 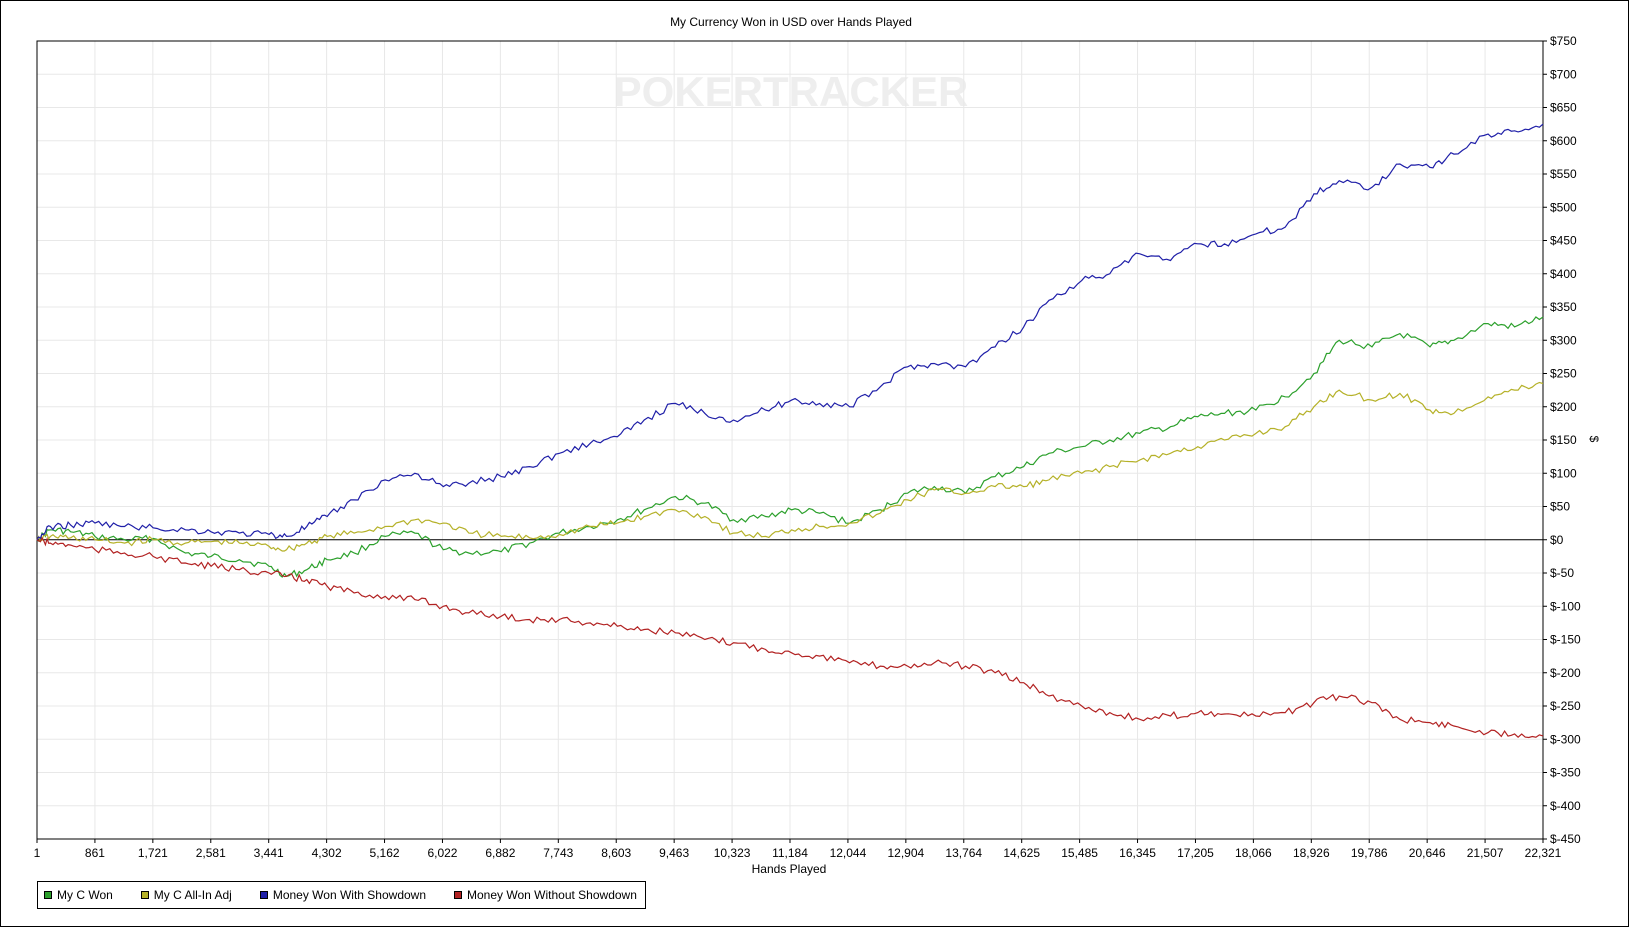 What do you see at coordinates (1485, 853) in the screenshot?
I see `x-tick-label: 21,507` at bounding box center [1485, 853].